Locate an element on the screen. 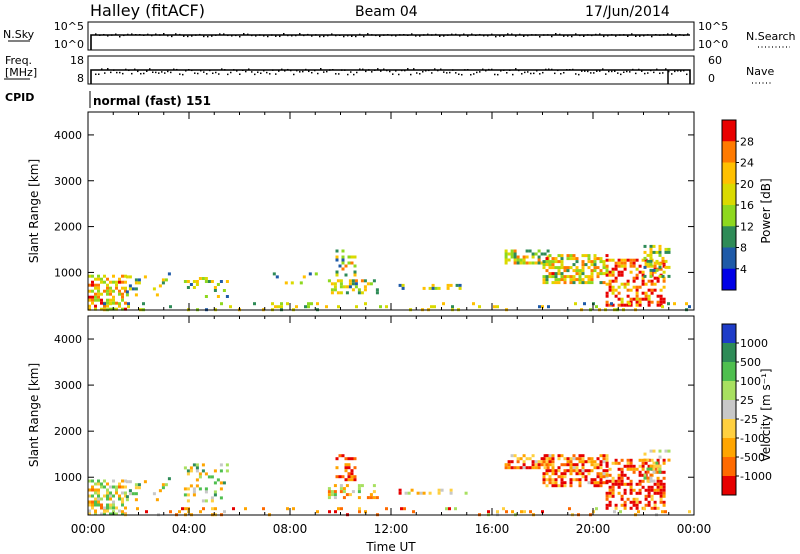  colorbar-tick-label: 25 is located at coordinates (747, 400).